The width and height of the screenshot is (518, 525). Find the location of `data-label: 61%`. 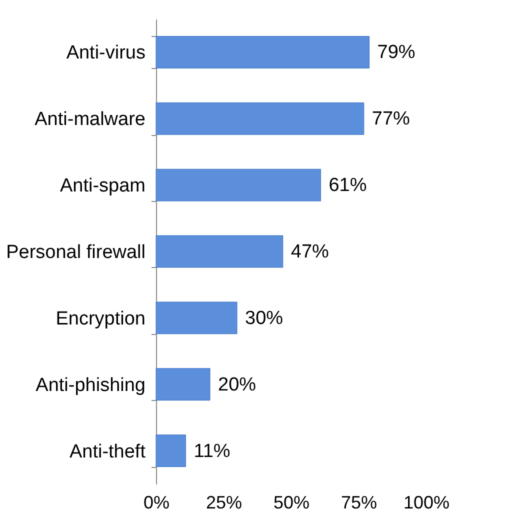

data-label: 61% is located at coordinates (347, 185).